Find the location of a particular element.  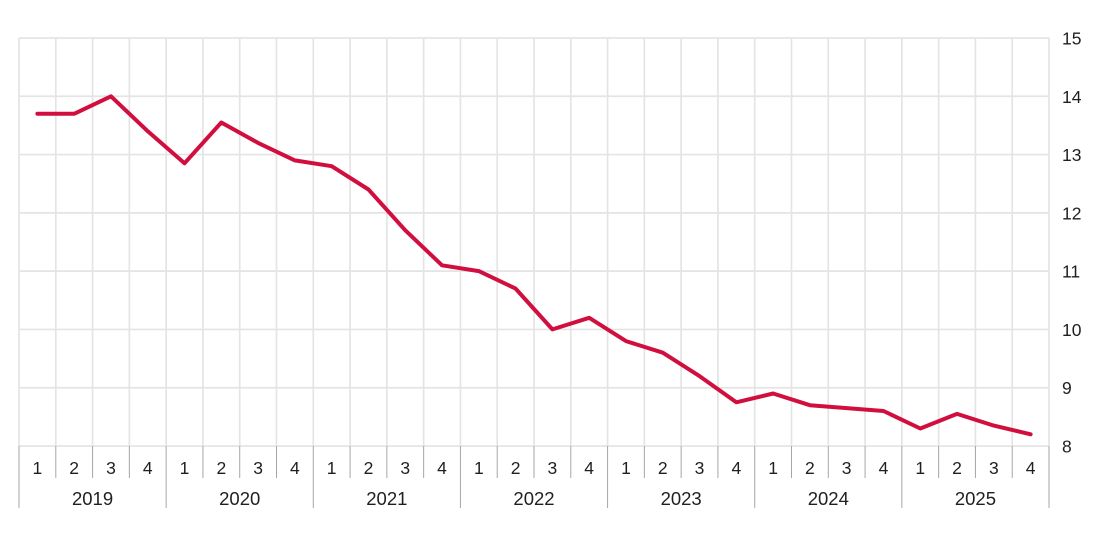

x-axis-year-label: 2024 is located at coordinates (828, 498).